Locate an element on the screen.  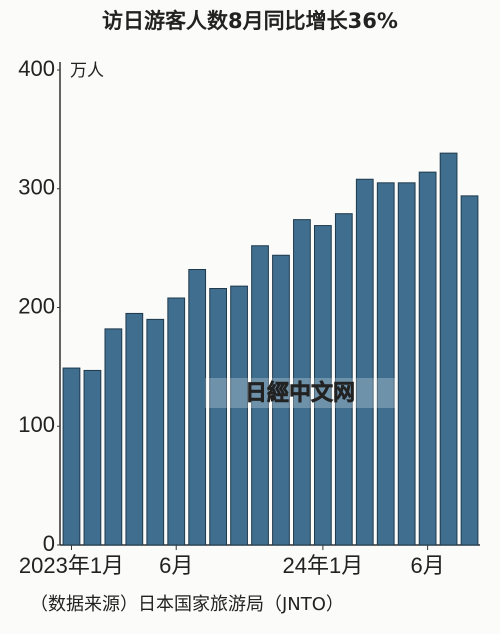
chart-title: 访日游客人数8月同比增长36% is located at coordinates (250, 21).